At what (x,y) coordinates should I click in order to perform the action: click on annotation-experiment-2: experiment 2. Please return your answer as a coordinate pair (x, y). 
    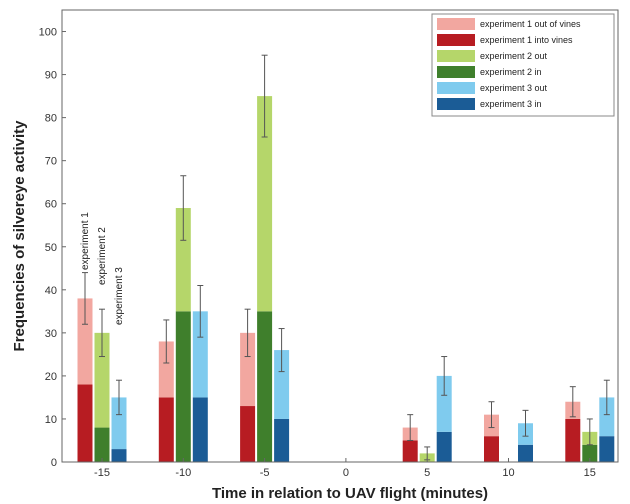
    Looking at the image, I should click on (102, 256).